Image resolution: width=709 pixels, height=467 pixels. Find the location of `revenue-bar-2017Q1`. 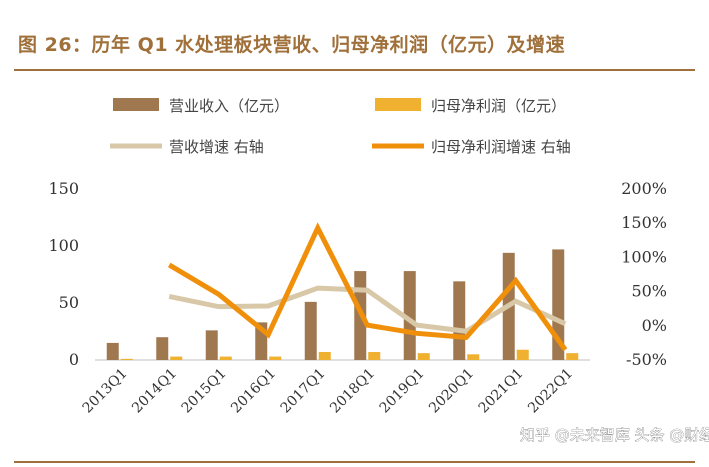

revenue-bar-2017Q1 is located at coordinates (310, 330).